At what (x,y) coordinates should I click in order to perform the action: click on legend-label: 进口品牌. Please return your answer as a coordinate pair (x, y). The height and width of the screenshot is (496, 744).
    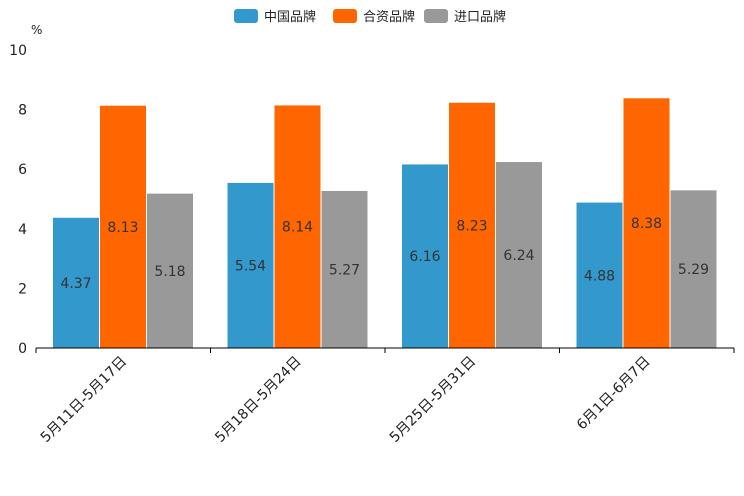
    Looking at the image, I should click on (480, 17).